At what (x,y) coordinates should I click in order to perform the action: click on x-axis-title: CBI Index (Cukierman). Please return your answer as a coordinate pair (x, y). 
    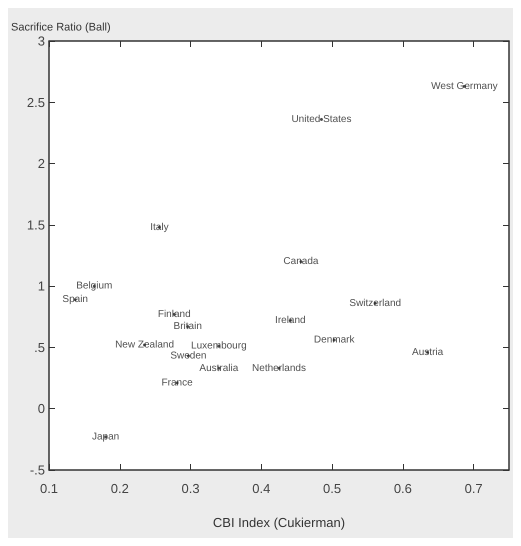
    Looking at the image, I should click on (279, 522).